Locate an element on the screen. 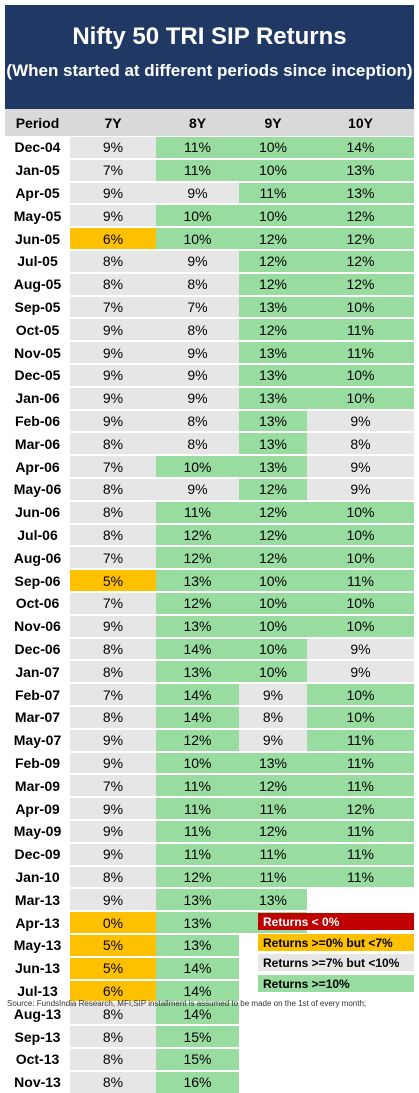  return-cell: 16% is located at coordinates (197, 1082).